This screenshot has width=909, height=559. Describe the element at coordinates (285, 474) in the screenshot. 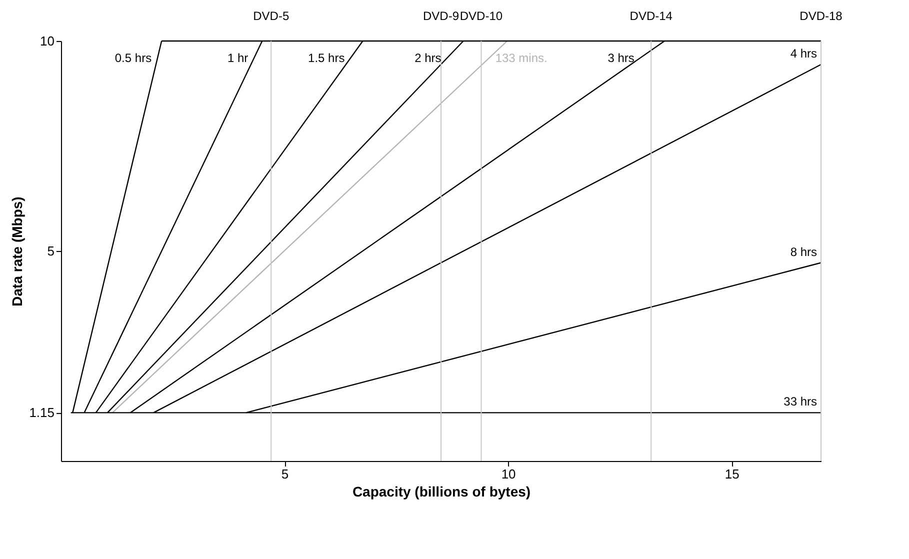

I see `x-tick-label: 5` at that location.